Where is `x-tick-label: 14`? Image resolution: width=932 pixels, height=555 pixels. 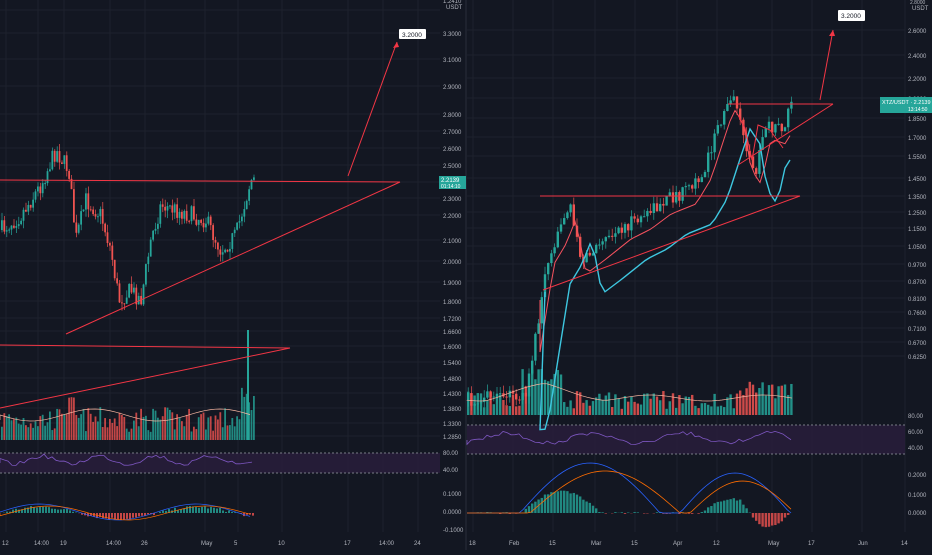 x-tick-label: 14 is located at coordinates (904, 544).